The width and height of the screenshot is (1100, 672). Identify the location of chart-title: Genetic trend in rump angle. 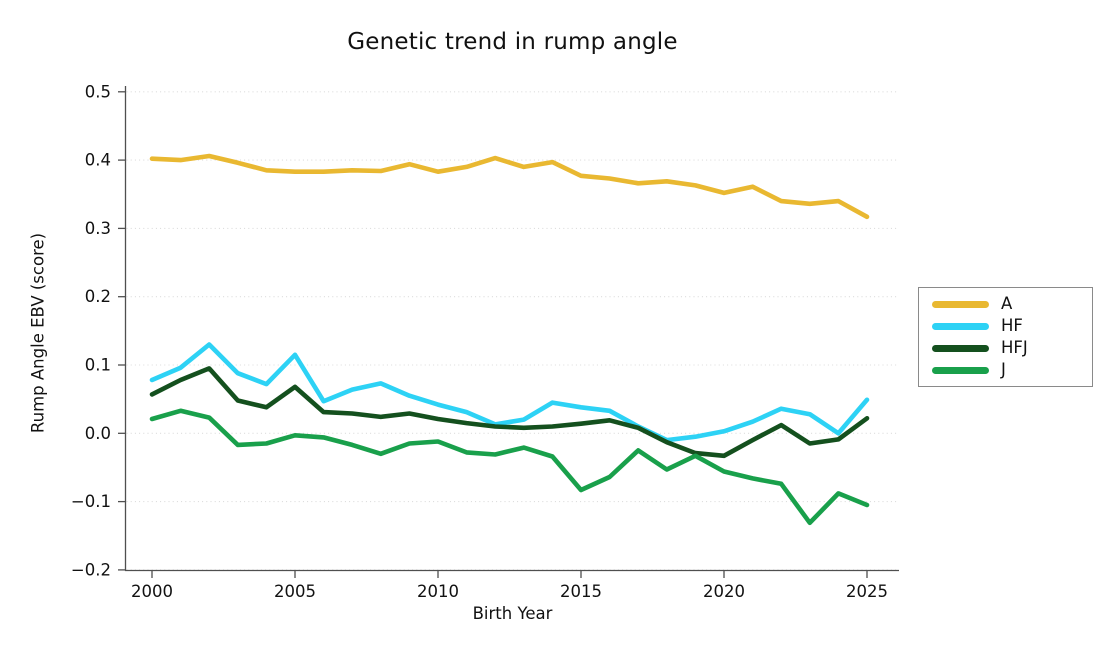
(512, 42).